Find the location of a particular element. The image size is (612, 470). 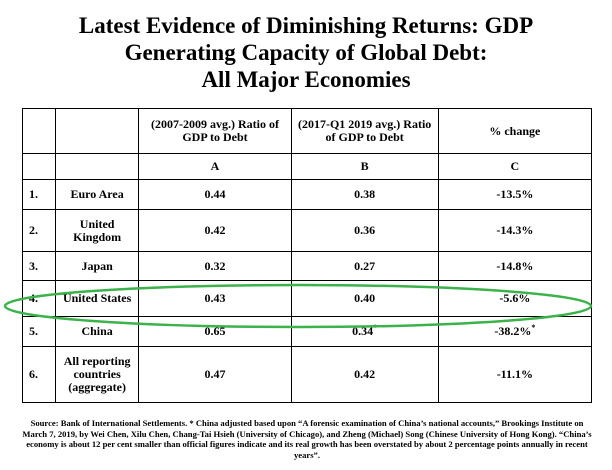

country-name: China is located at coordinates (97, 331).